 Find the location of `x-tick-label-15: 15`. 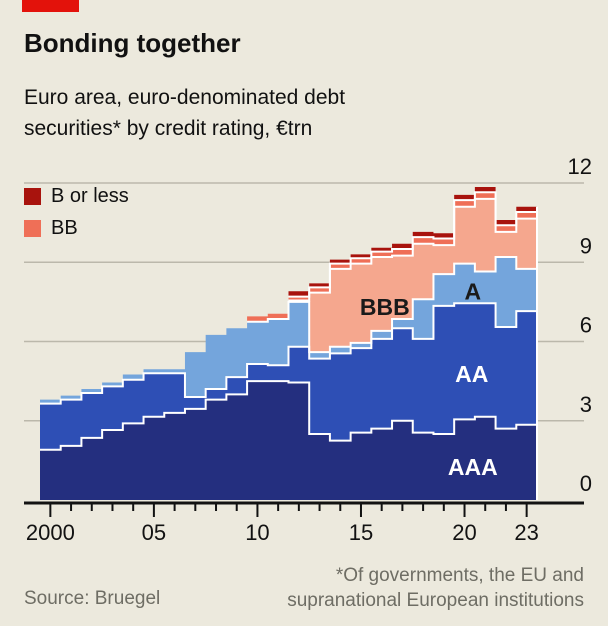

x-tick-label-15: 15 is located at coordinates (361, 532).